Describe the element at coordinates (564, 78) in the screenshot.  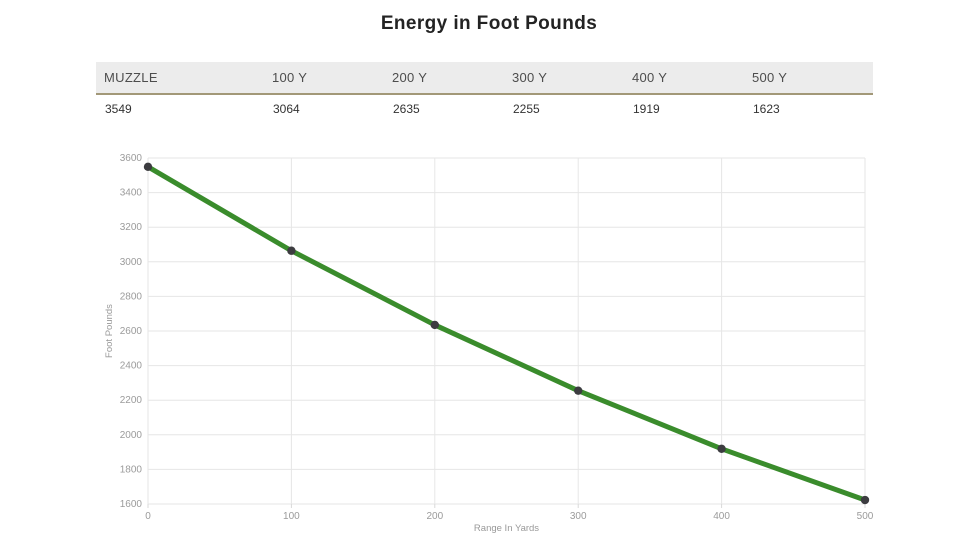
I see `table-header-cell-3: 300 Y` at that location.